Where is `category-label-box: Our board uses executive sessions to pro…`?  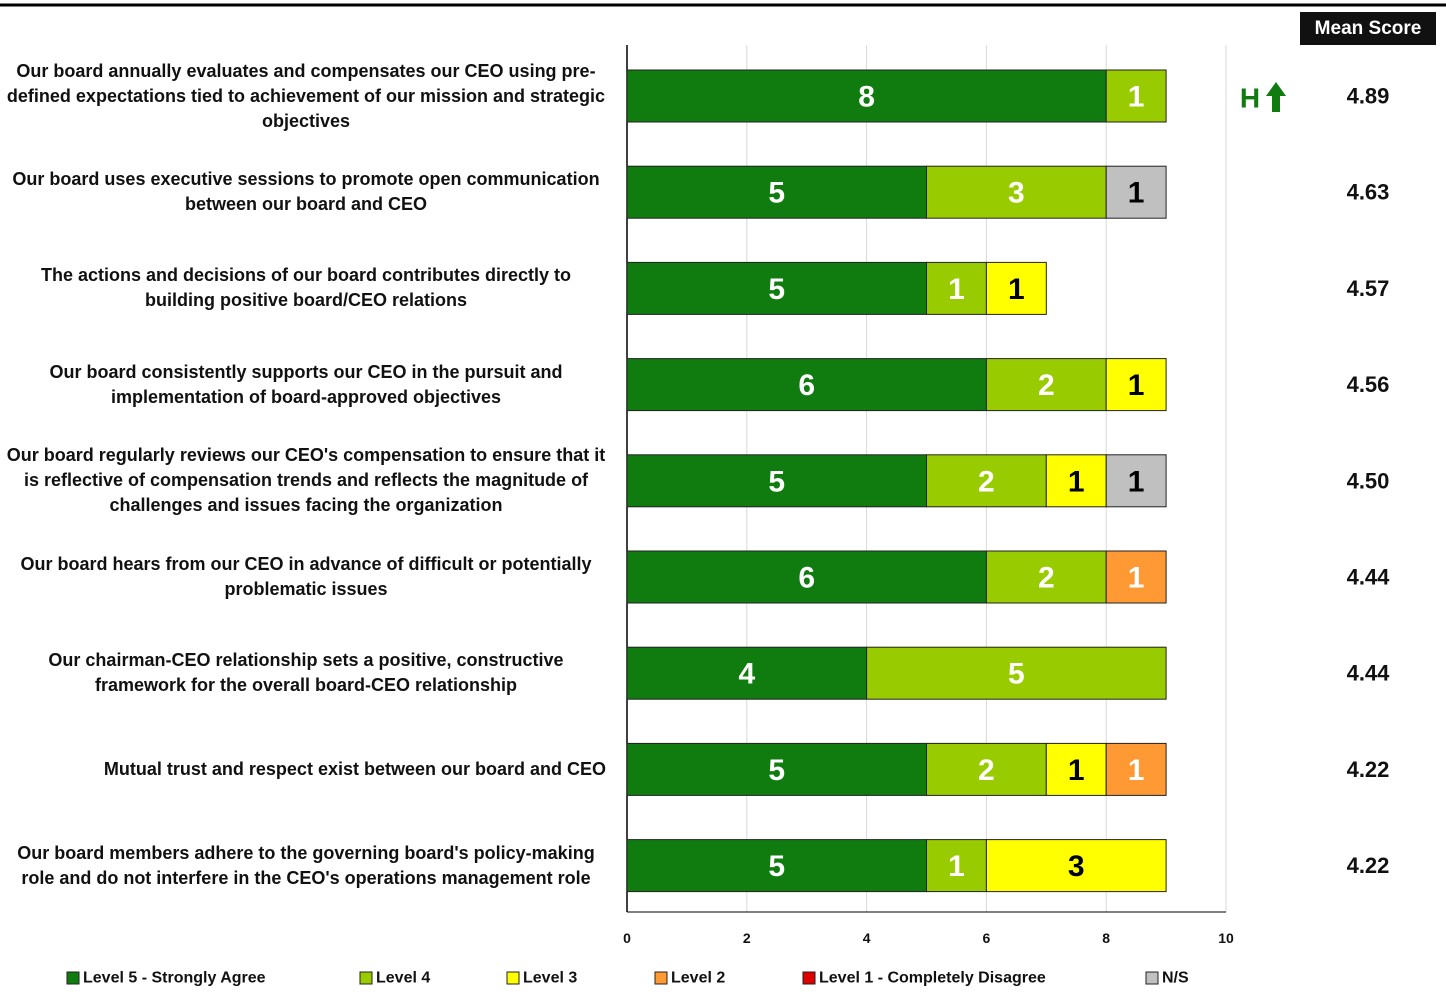 category-label-box: Our board uses executive sessions to pro… is located at coordinates (303, 192).